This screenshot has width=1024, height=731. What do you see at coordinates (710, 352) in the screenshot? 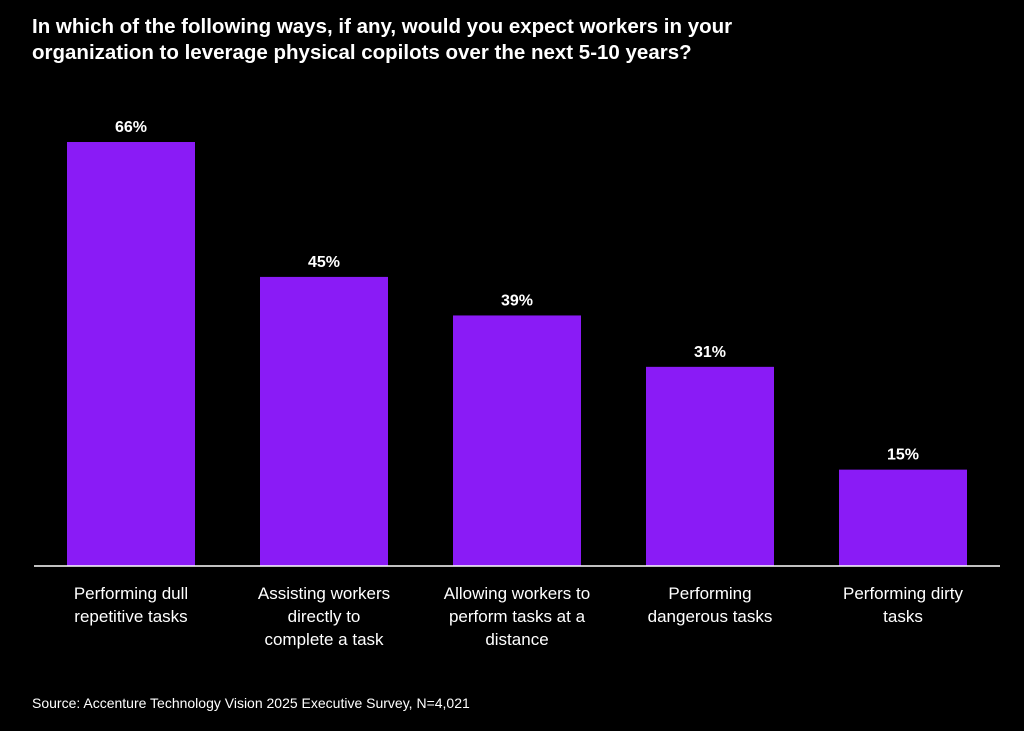
I see `value-label-4: 31%` at bounding box center [710, 352].